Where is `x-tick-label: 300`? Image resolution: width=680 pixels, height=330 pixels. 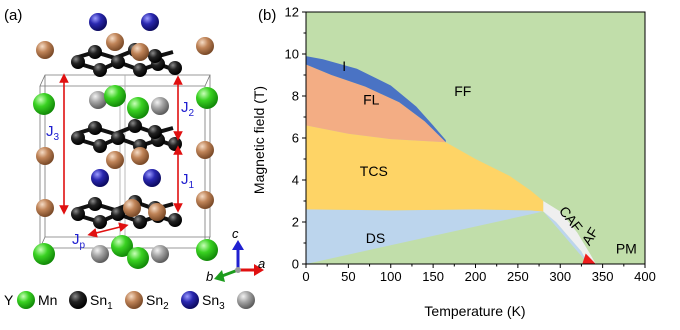 x-tick-label: 300 is located at coordinates (560, 276).